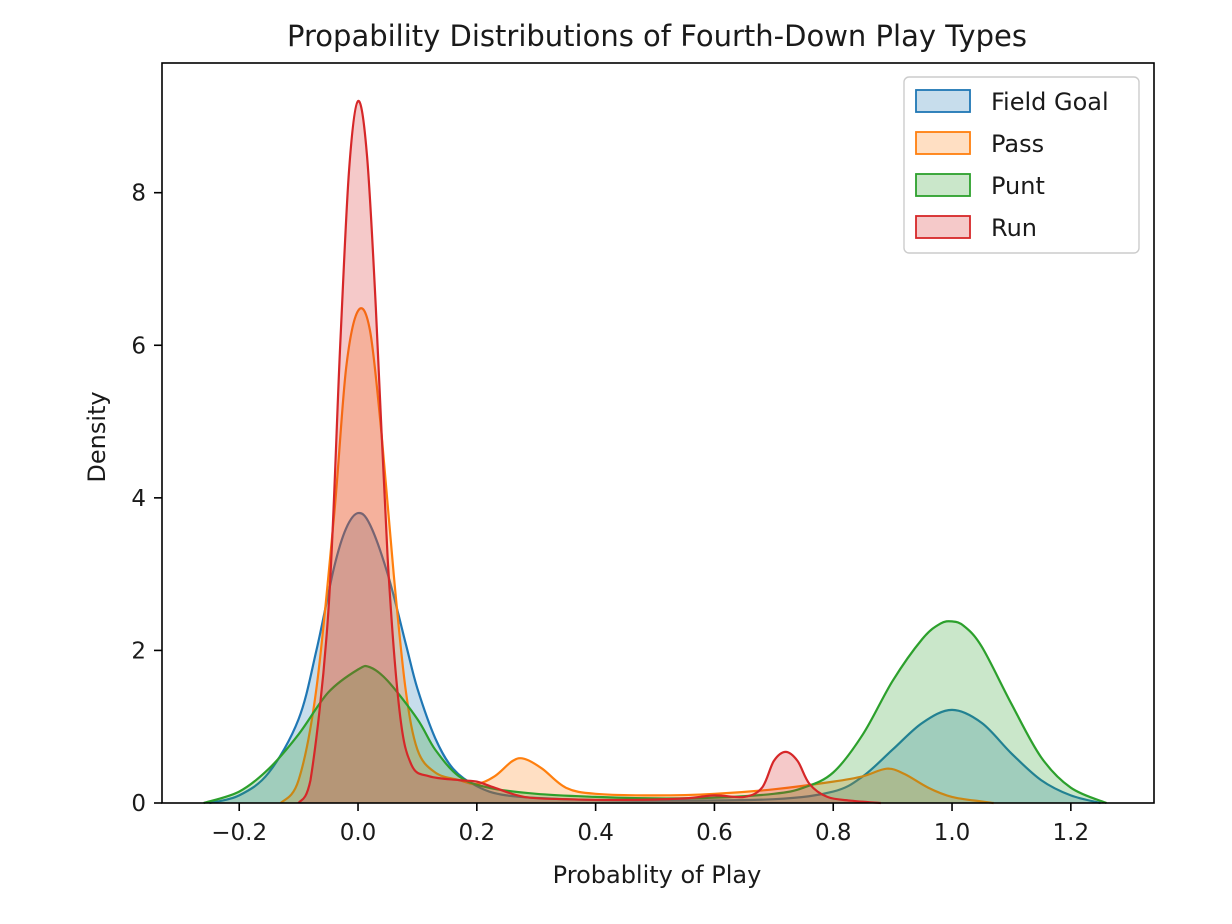  Describe the element at coordinates (943, 101) in the screenshot. I see `legend-swatch-field-goal` at that location.